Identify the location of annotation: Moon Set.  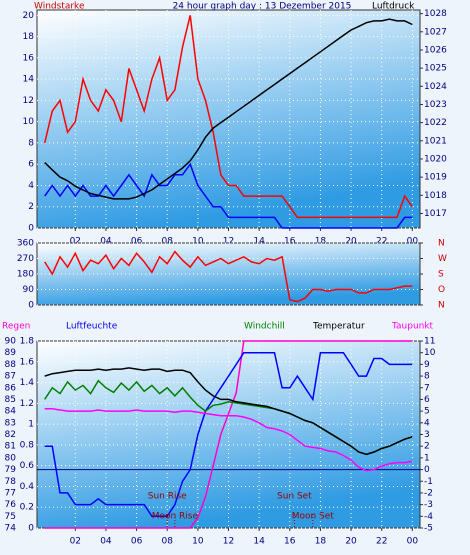
(313, 517).